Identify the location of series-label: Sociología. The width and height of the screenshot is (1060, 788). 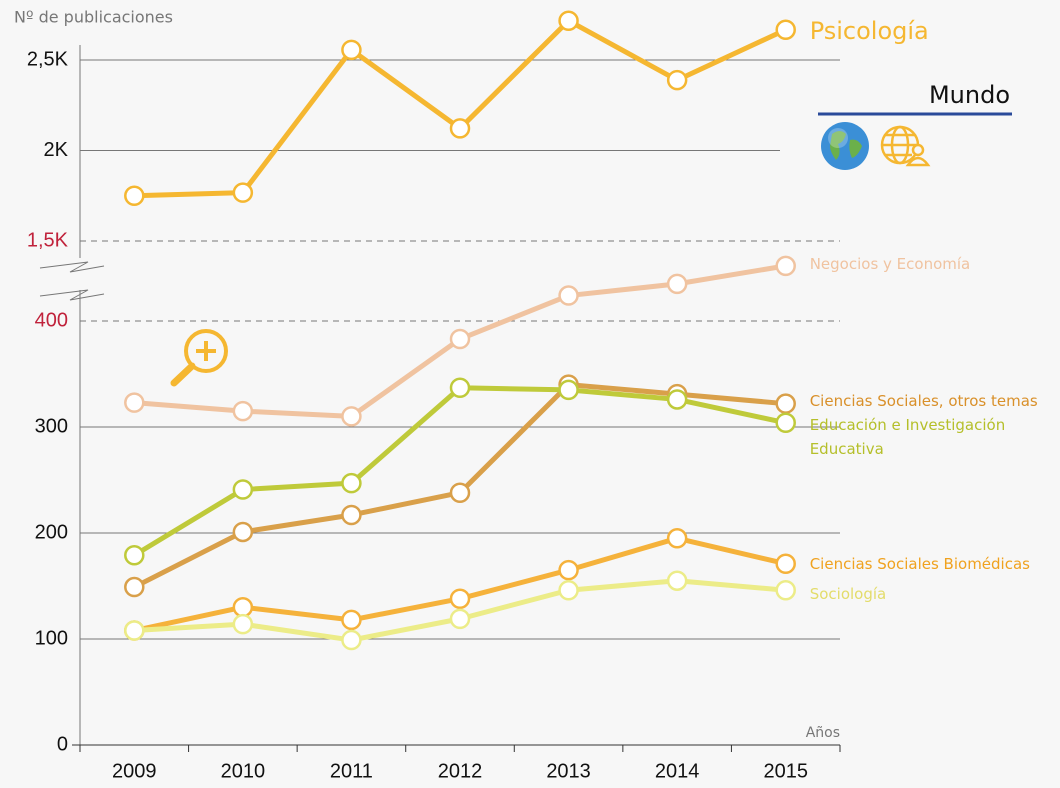
(848, 594).